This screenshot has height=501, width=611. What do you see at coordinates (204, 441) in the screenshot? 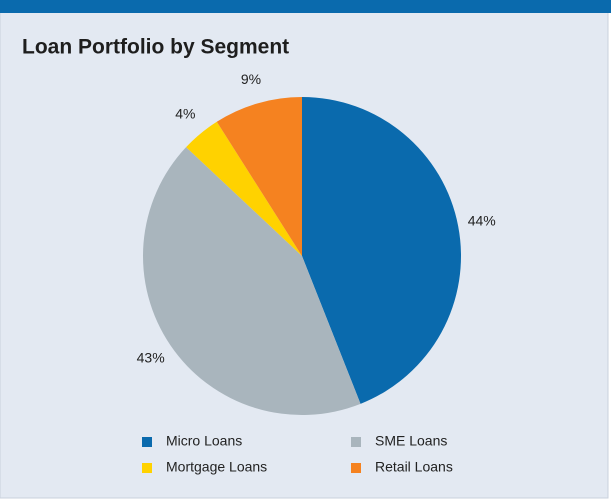
I see `legend-label: Micro Loans` at bounding box center [204, 441].